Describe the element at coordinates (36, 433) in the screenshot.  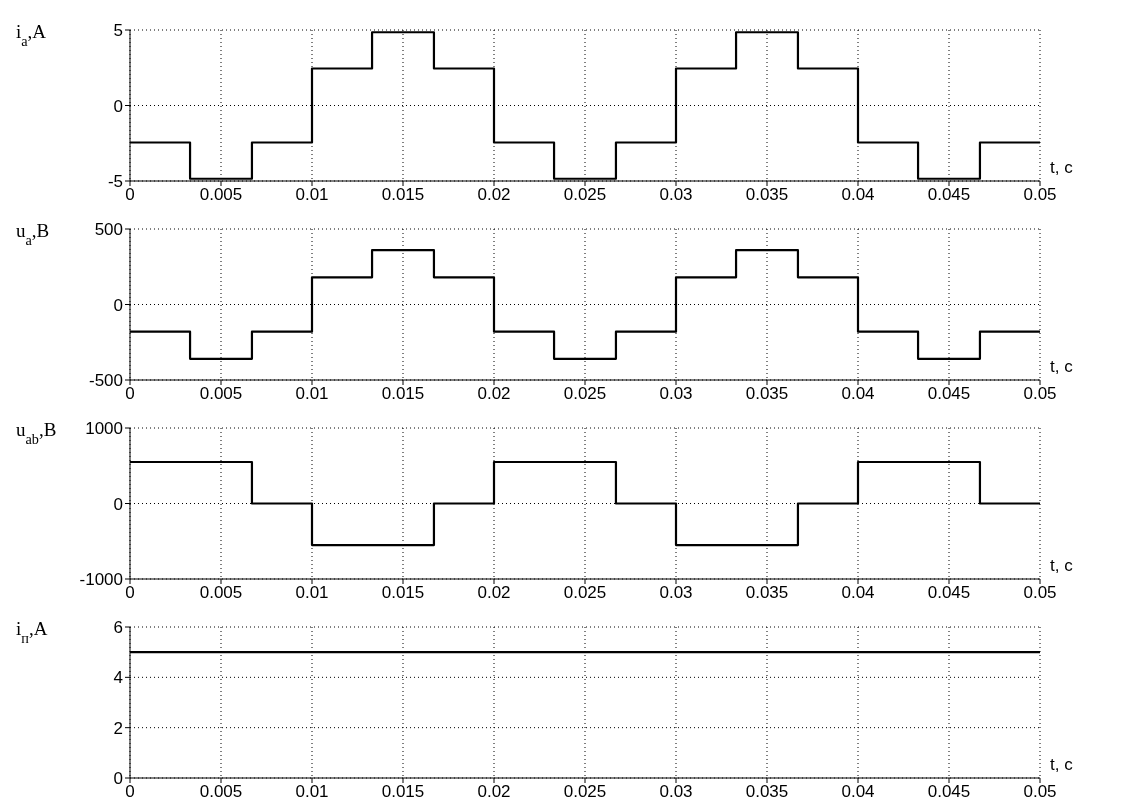
I see `y-axis-title: u$_{ab}$,B` at that location.